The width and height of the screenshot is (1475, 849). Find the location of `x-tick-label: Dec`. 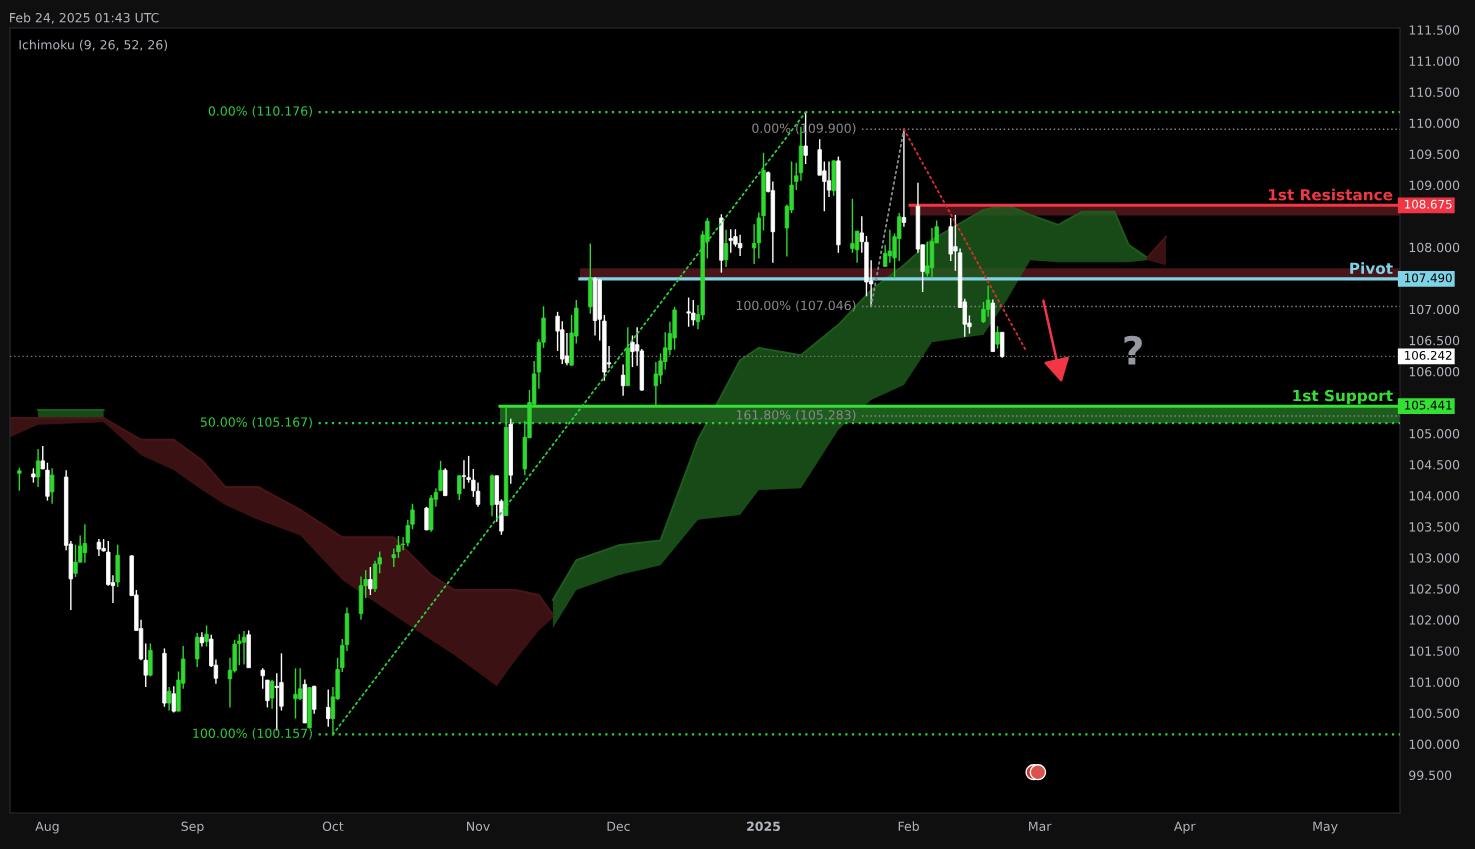

x-tick-label: Dec is located at coordinates (618, 826).